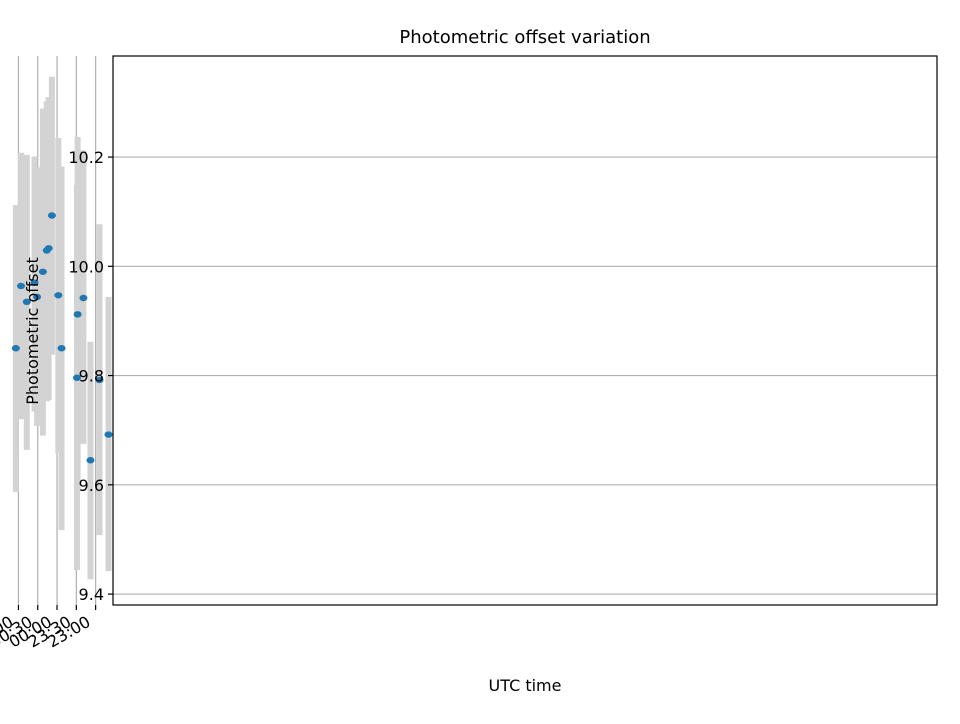 The width and height of the screenshot is (960, 724). What do you see at coordinates (524, 37) in the screenshot?
I see `chart-title: Photometric offset variation` at bounding box center [524, 37].